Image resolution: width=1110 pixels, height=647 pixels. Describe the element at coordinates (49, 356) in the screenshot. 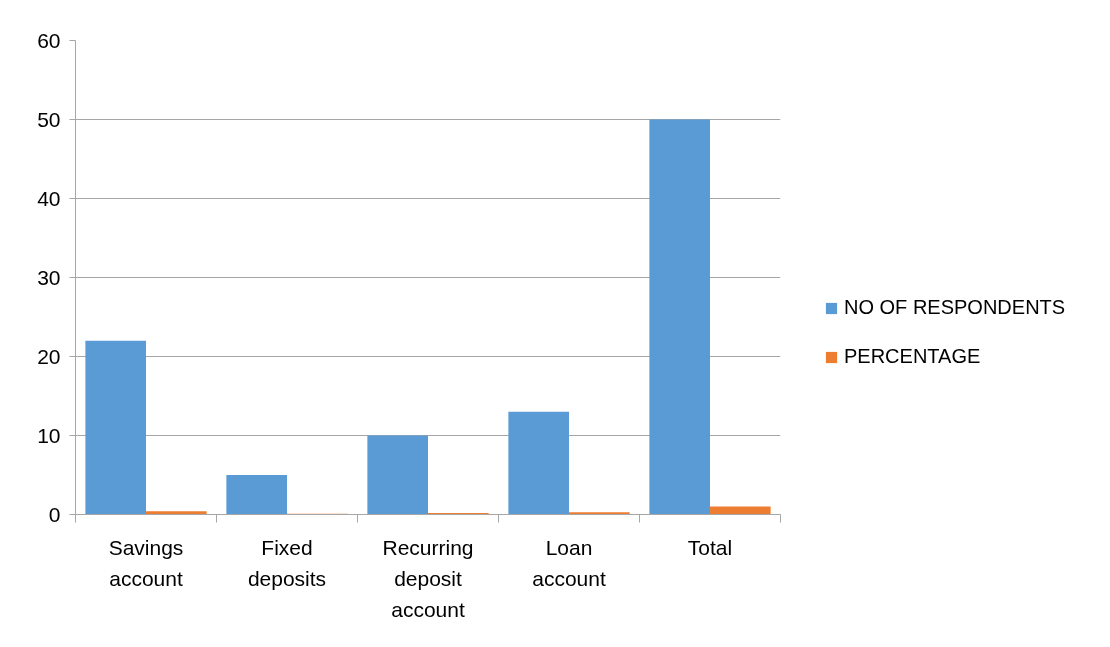

I see `y-tick-label: 20` at that location.